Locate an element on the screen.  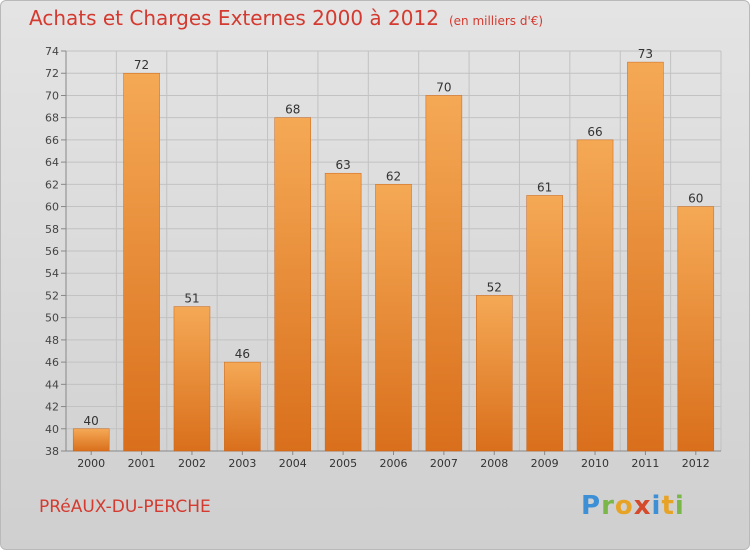
bar-2002 is located at coordinates (192, 379).